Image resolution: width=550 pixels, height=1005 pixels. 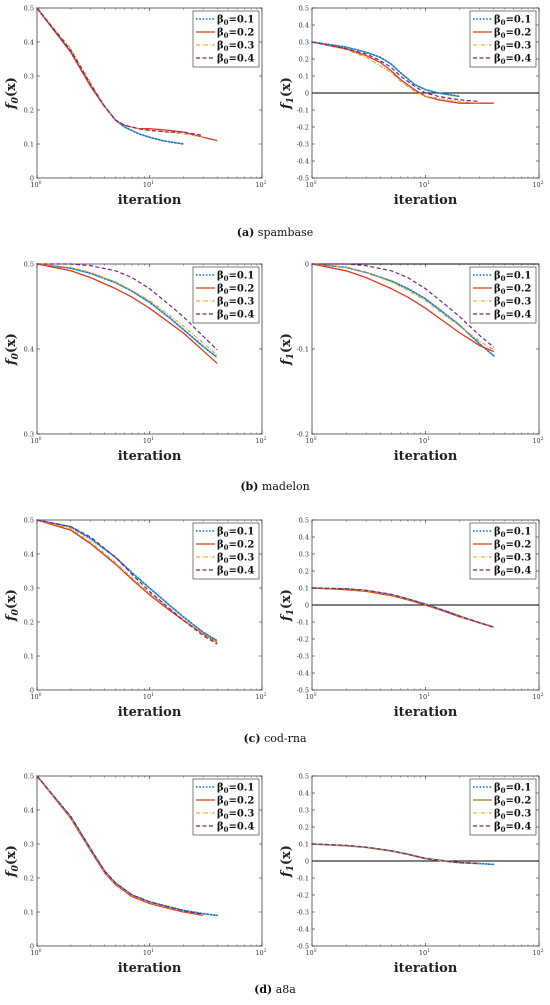 What do you see at coordinates (274, 486) in the screenshot?
I see `subfigure-caption: (b) madelon` at bounding box center [274, 486].